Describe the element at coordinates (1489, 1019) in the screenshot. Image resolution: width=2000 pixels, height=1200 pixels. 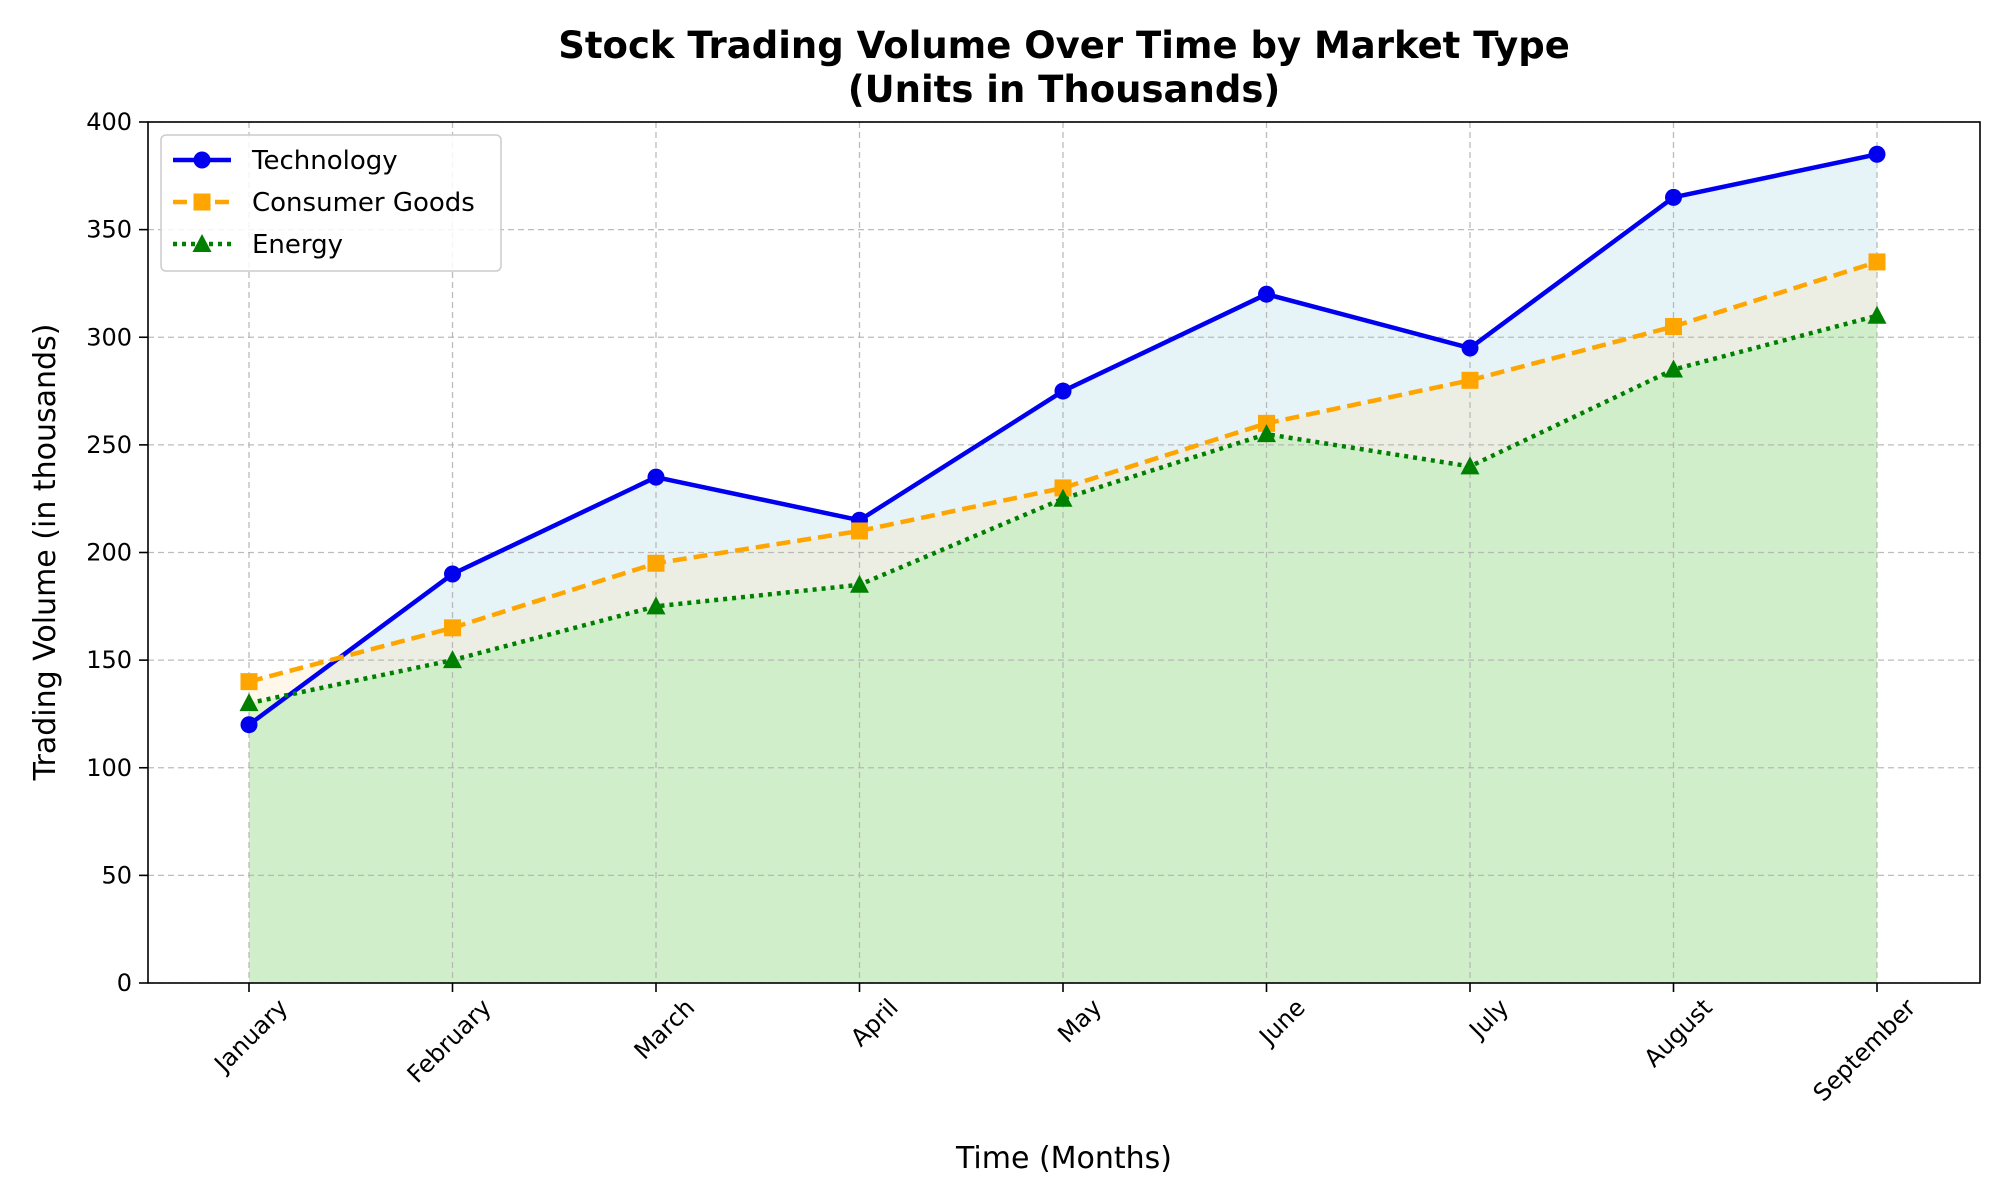
I see `x-tick-label-july: July` at that location.